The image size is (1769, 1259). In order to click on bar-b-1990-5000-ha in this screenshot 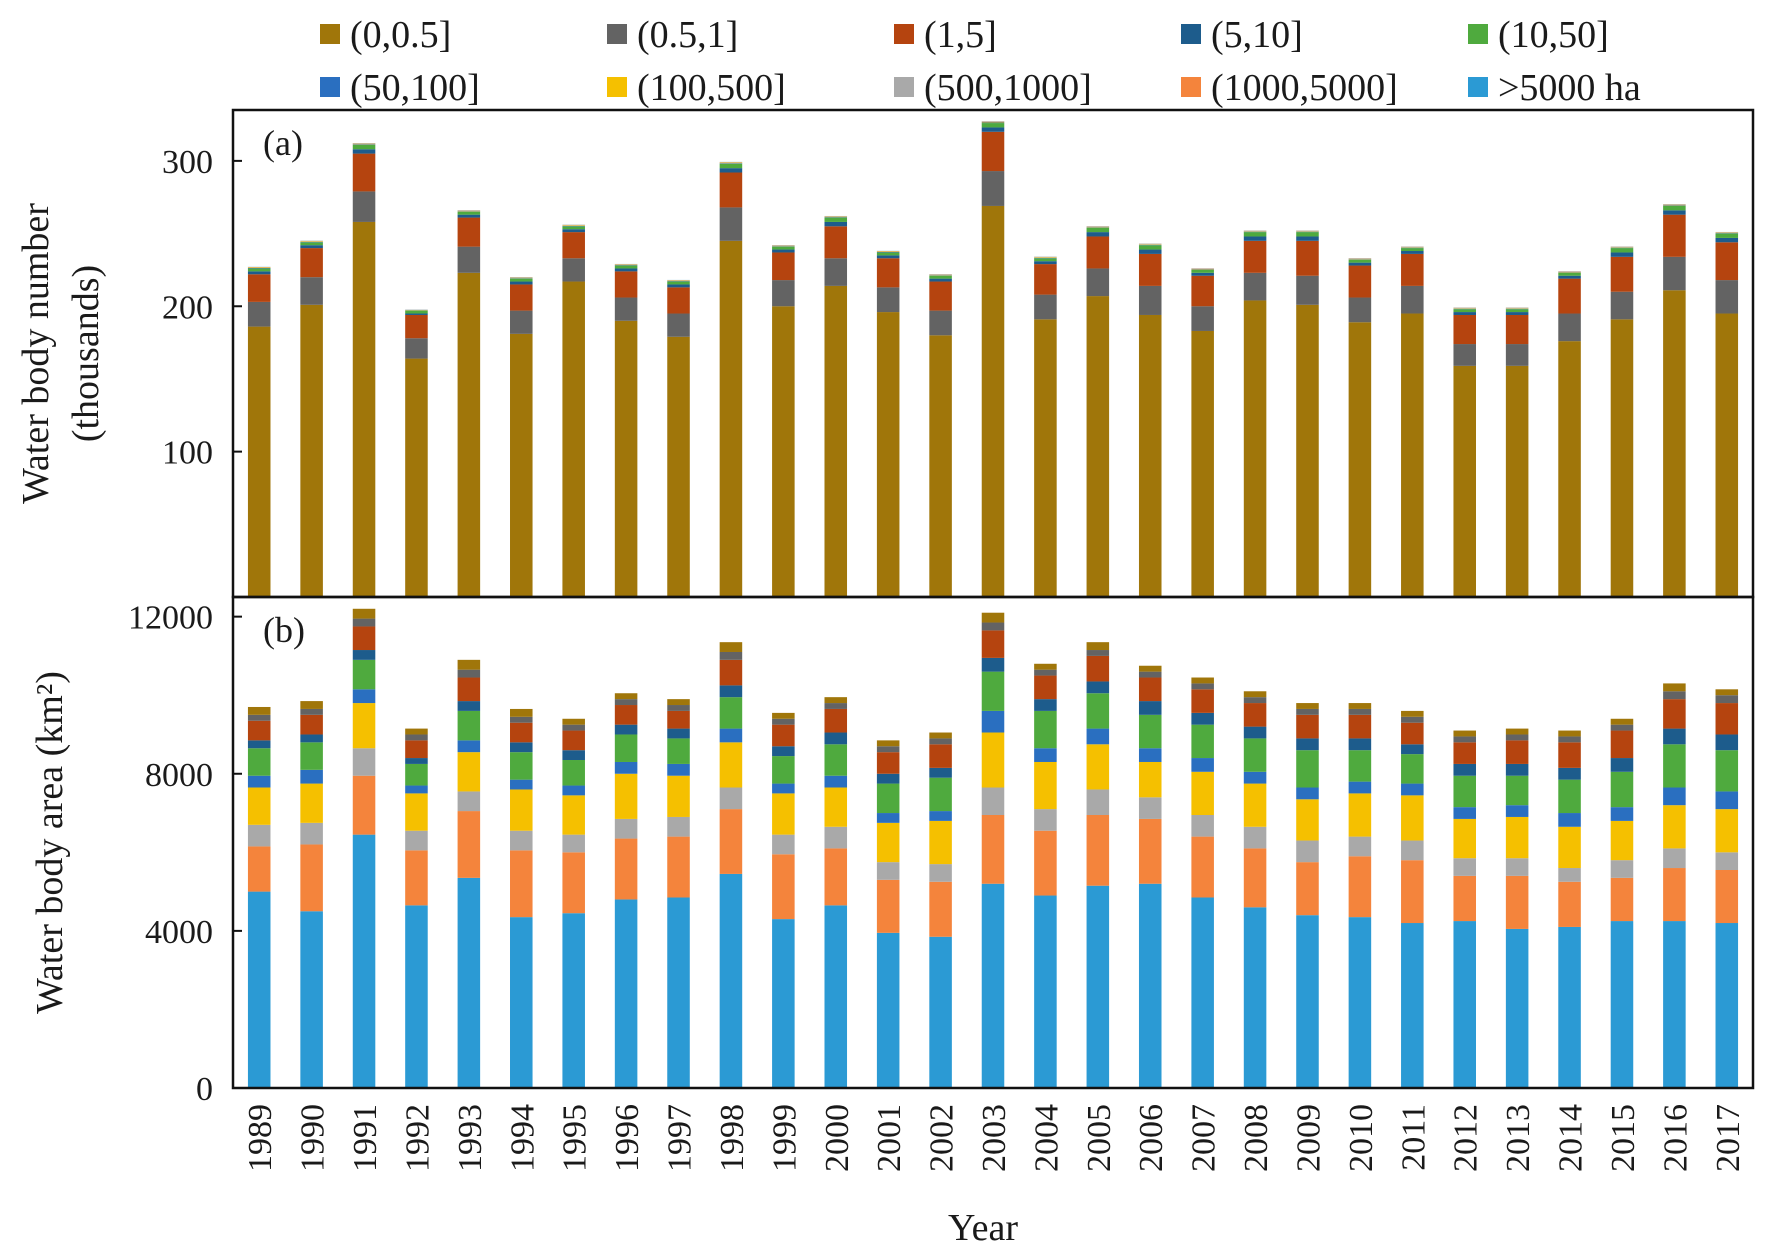, I will do `click(311, 999)`.